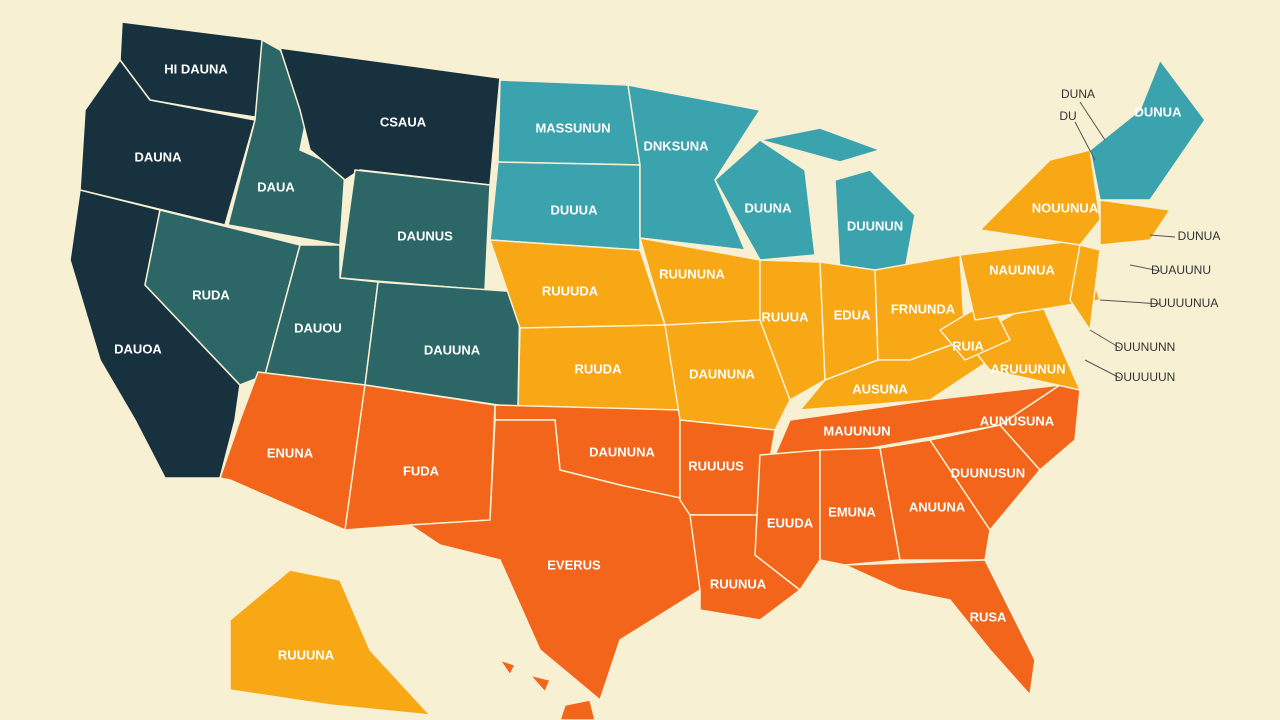 The image size is (1280, 720). I want to click on region-label: NOUUNUA, so click(1065, 207).